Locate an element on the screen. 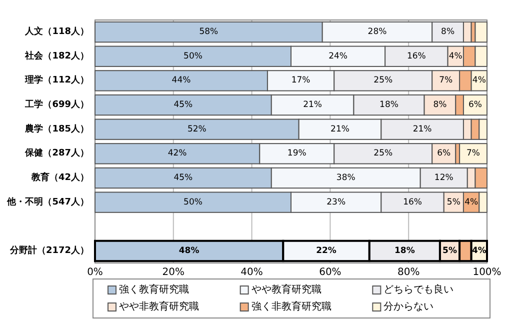  x-tick-label: 20% is located at coordinates (173, 272).